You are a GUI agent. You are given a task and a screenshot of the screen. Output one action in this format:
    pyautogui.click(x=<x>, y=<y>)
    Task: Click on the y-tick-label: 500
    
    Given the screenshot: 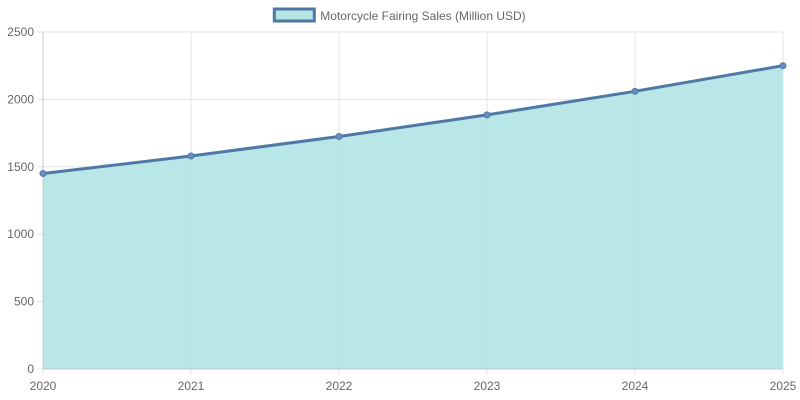 What is the action you would take?
    pyautogui.click(x=24, y=302)
    